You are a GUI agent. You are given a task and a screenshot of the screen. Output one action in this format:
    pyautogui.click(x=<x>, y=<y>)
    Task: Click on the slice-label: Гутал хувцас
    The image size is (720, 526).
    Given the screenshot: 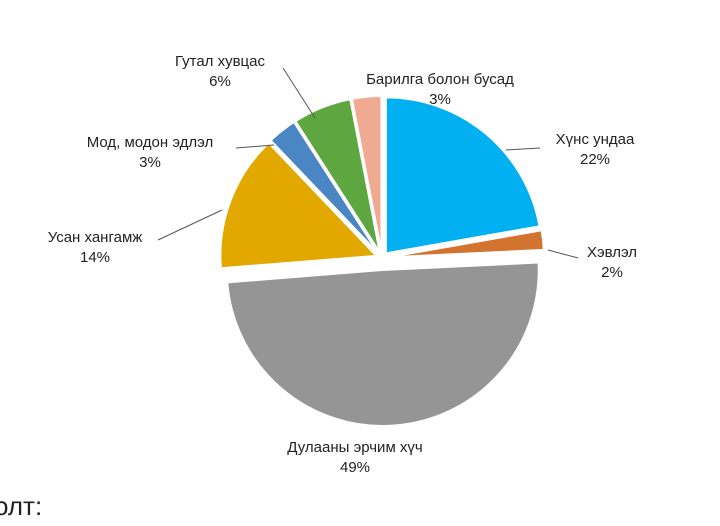 What is the action you would take?
    pyautogui.click(x=220, y=61)
    